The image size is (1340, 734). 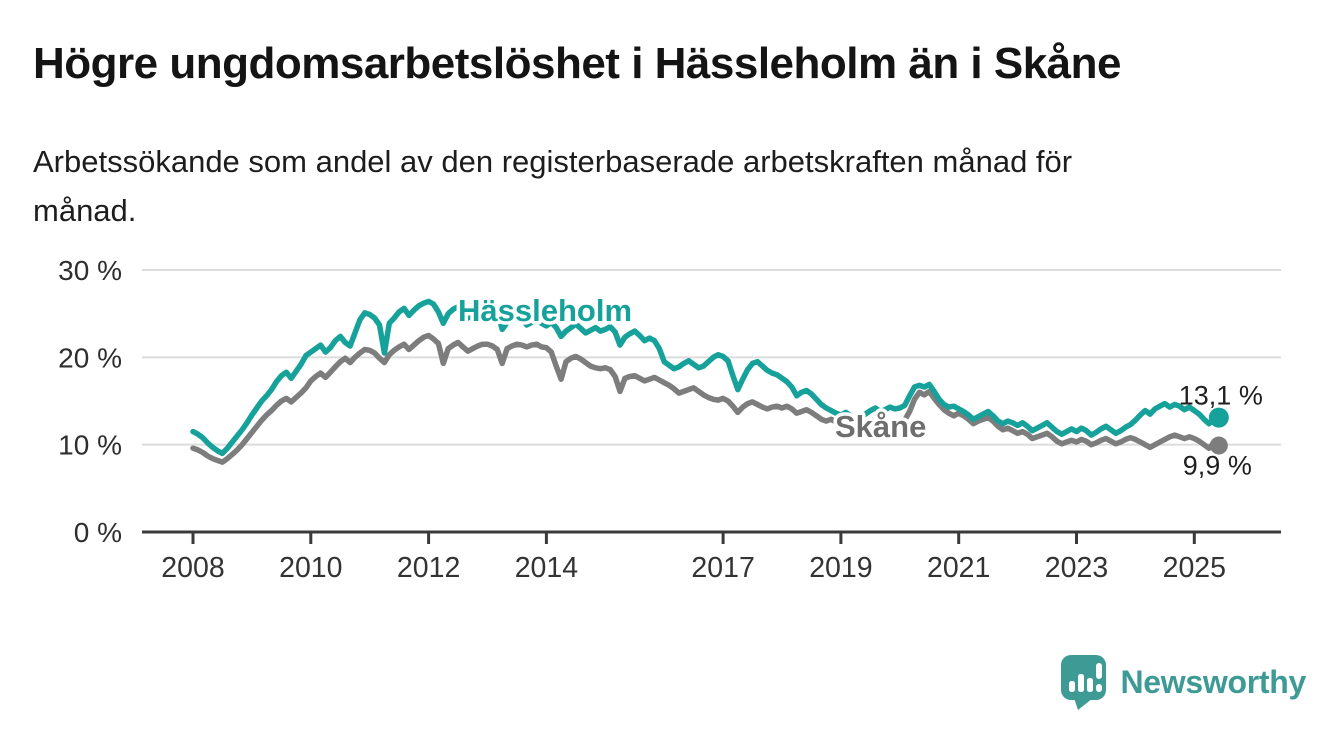 What do you see at coordinates (310, 568) in the screenshot?
I see `x-axis-tick-label: 2010` at bounding box center [310, 568].